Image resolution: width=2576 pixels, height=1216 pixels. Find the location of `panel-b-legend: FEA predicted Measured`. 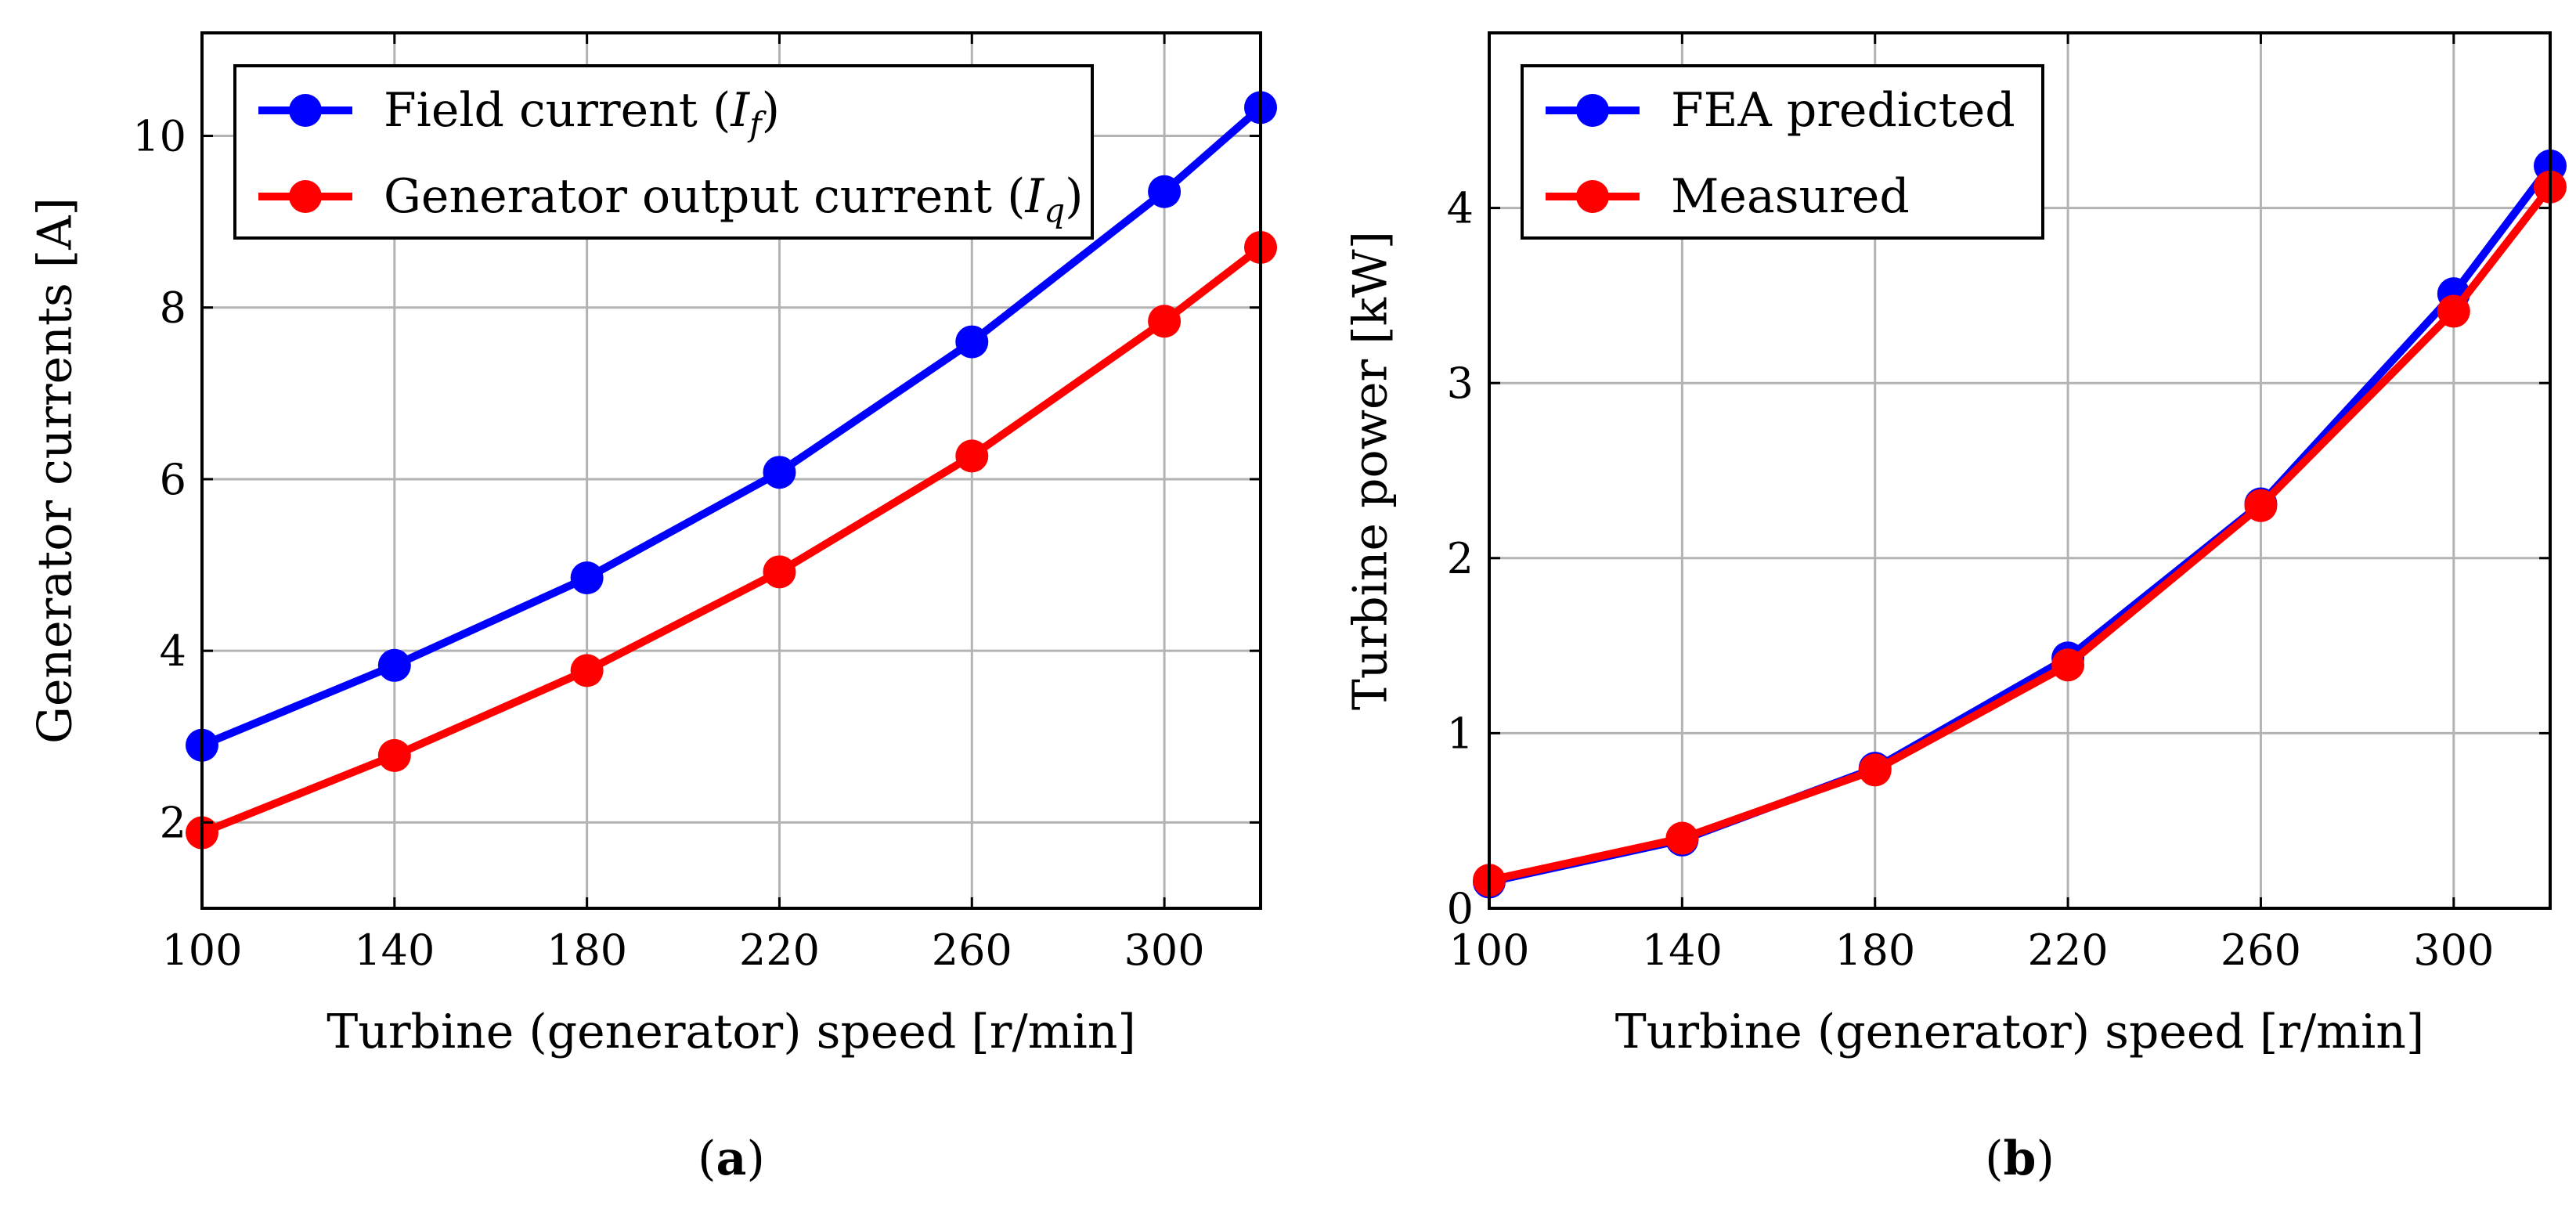

panel-b-legend: FEA predicted Measured is located at coordinates (1782, 152).